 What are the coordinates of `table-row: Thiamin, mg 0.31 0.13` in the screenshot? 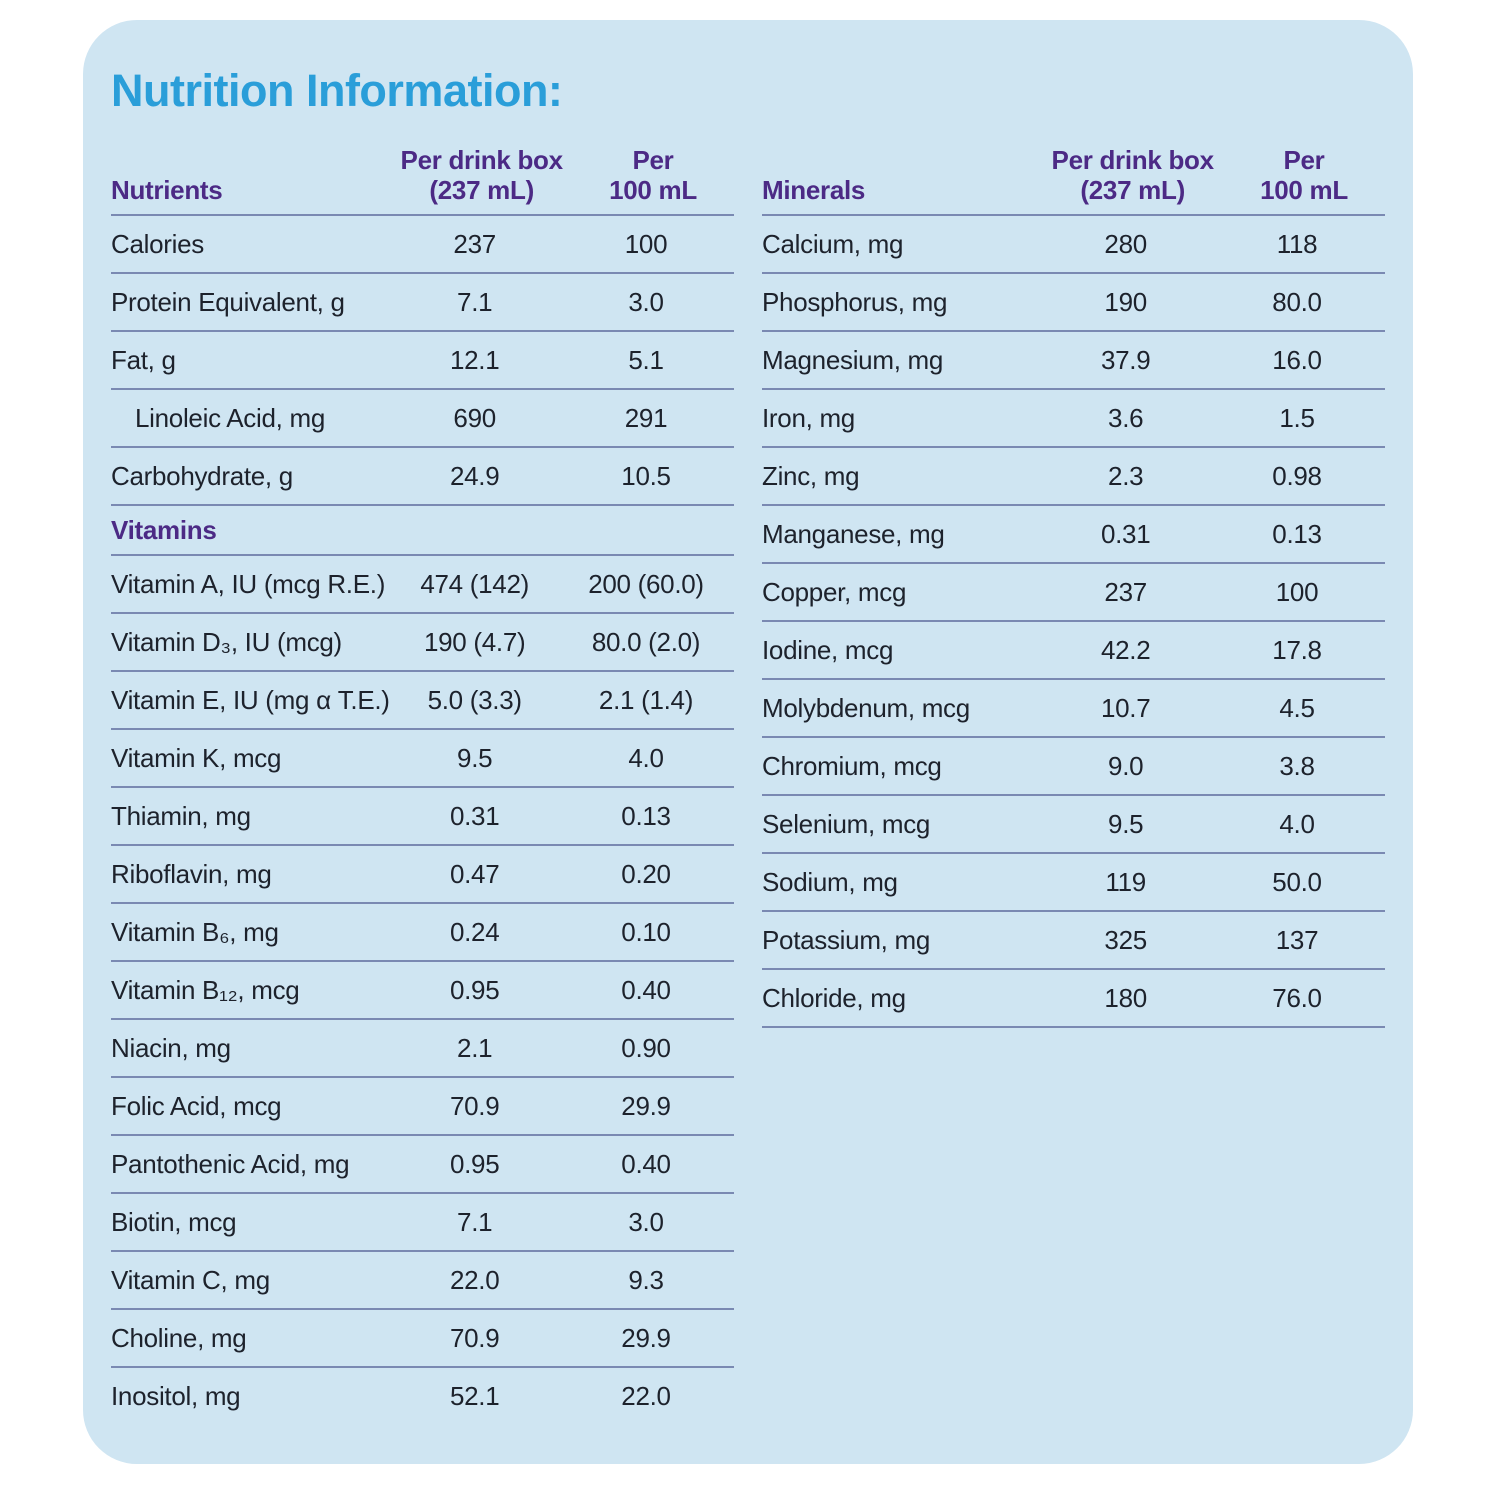 It's located at (422, 816).